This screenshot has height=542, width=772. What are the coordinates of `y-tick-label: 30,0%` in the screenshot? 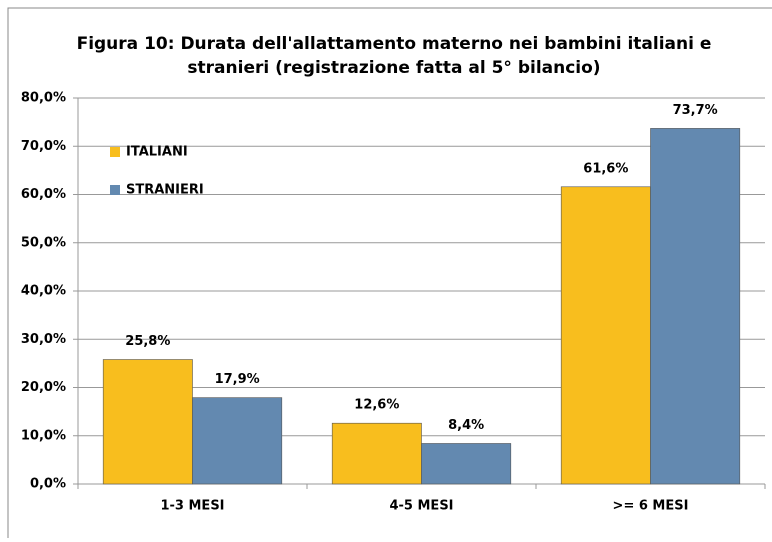 It's located at (43, 339).